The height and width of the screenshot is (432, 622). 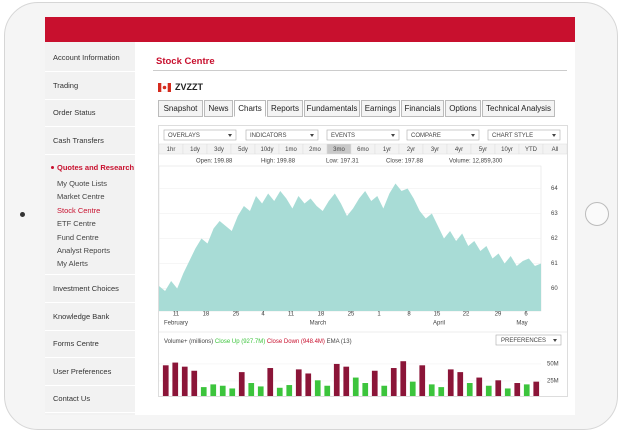 I want to click on period-label: 1dy, so click(x=195, y=150).